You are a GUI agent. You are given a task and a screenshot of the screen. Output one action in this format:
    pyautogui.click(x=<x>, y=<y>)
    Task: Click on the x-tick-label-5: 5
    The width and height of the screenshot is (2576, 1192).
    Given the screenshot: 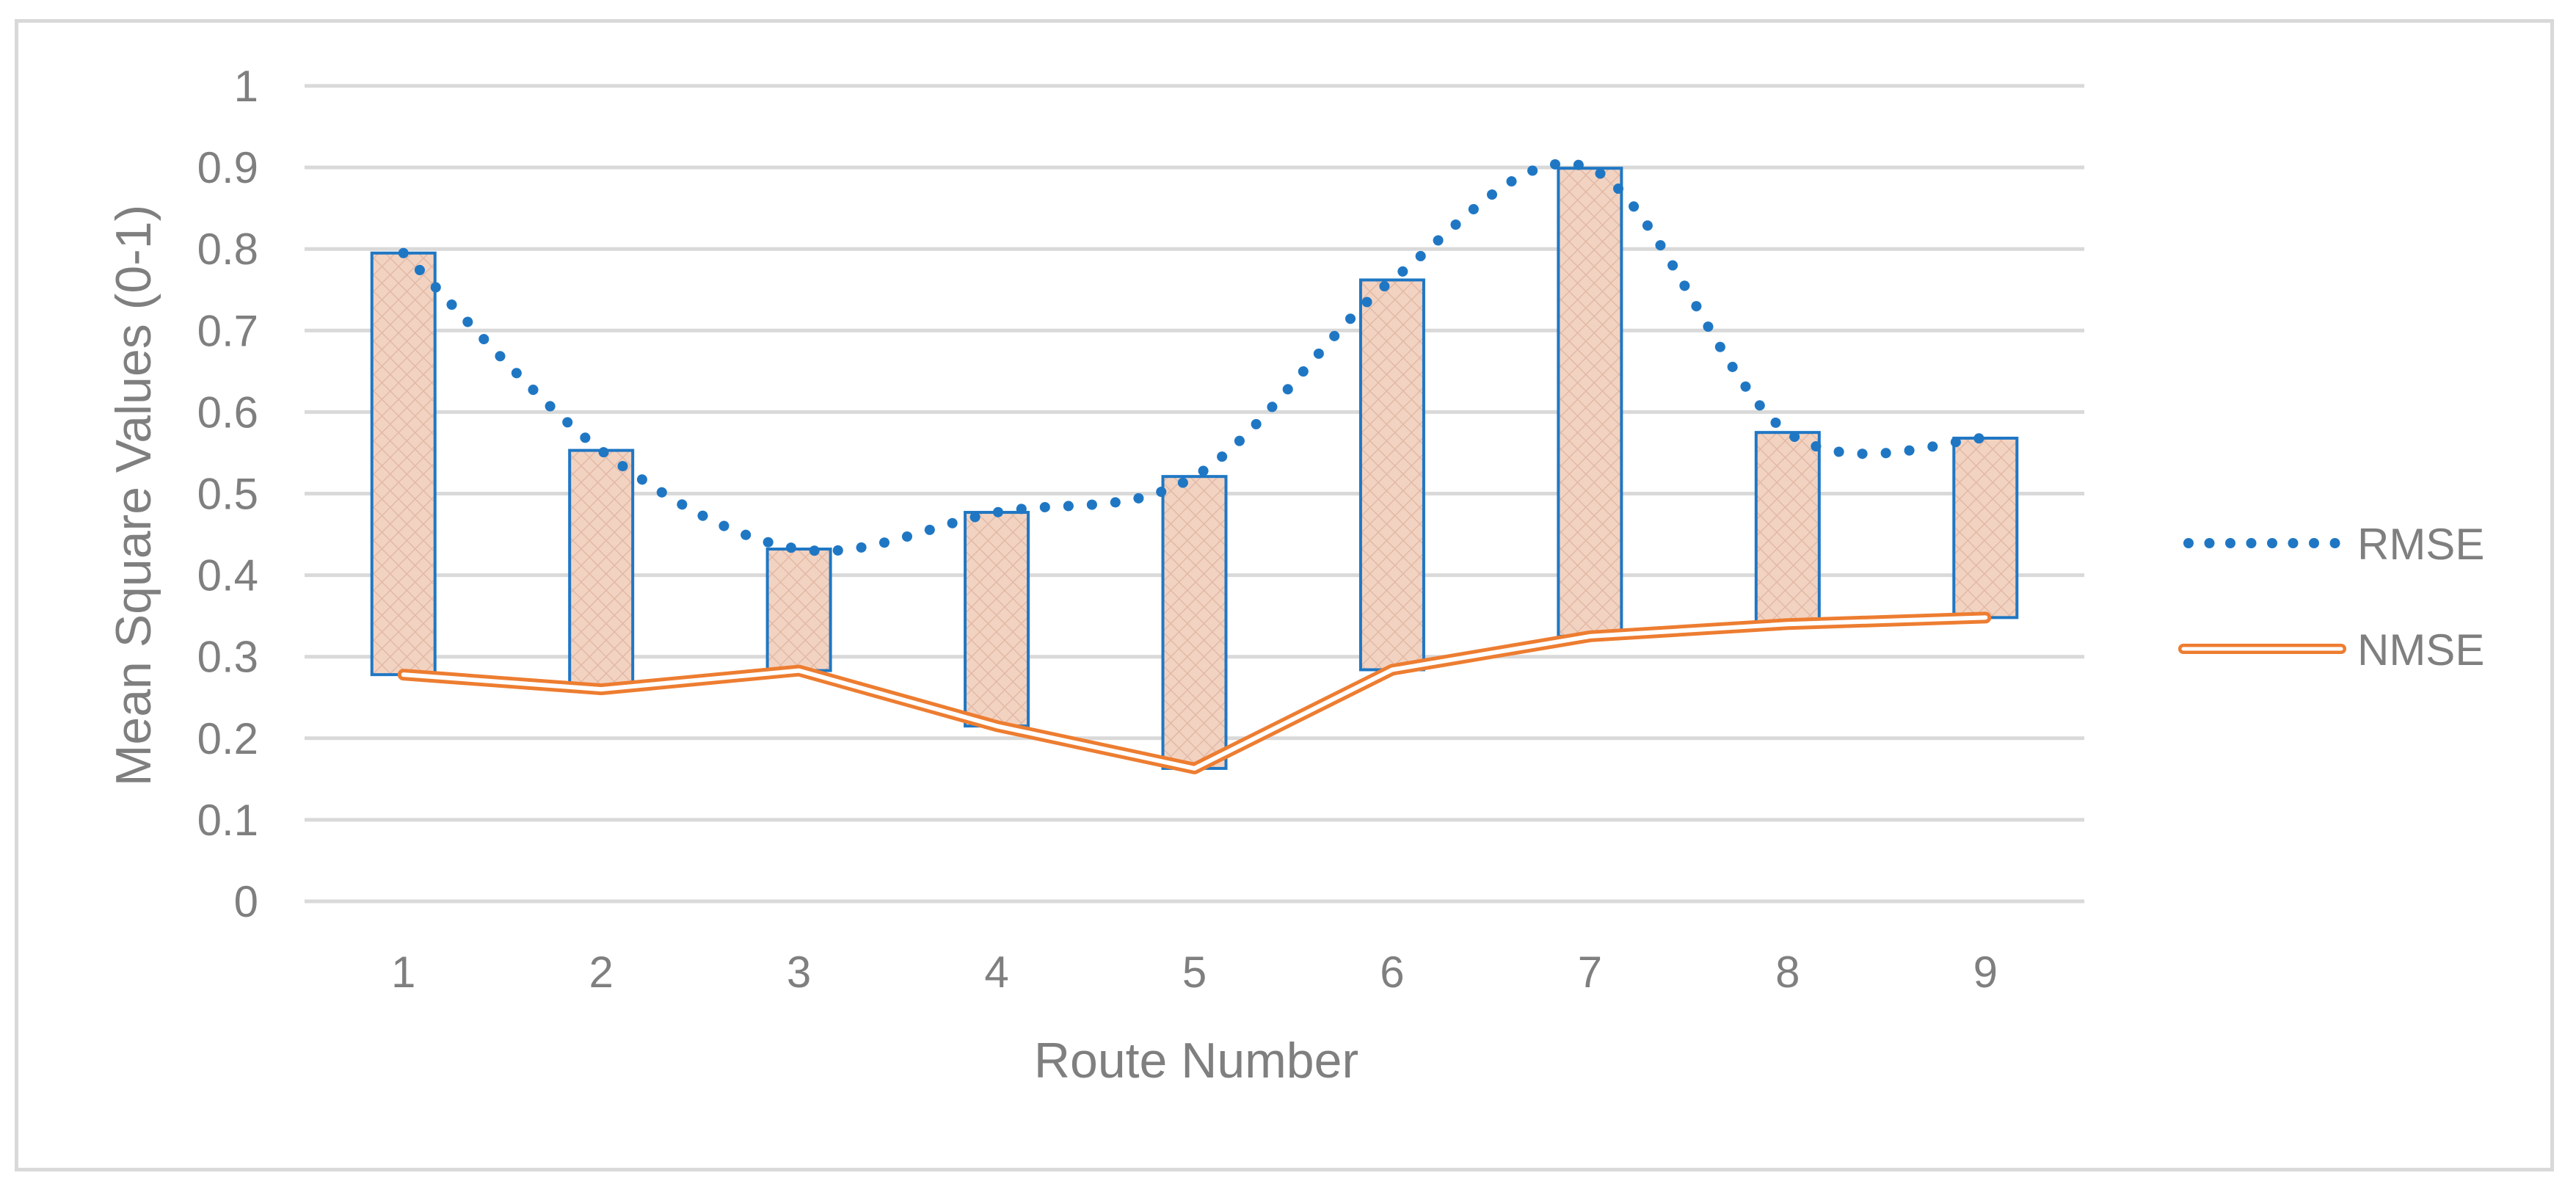 What is the action you would take?
    pyautogui.click(x=1194, y=972)
    